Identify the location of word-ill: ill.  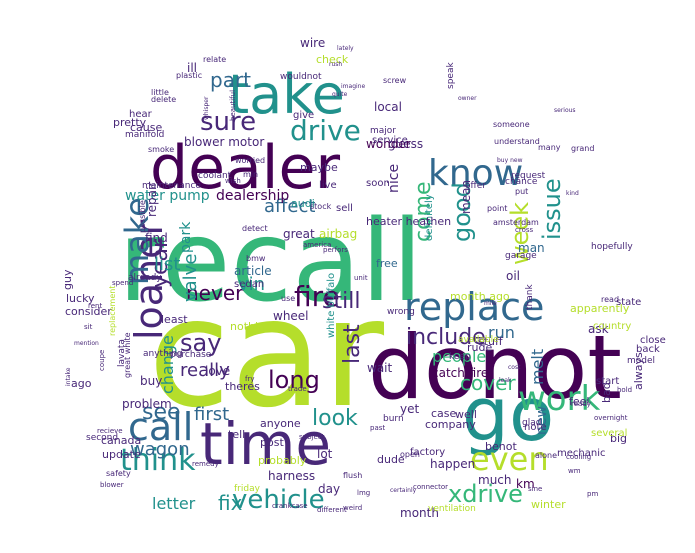
(192, 68).